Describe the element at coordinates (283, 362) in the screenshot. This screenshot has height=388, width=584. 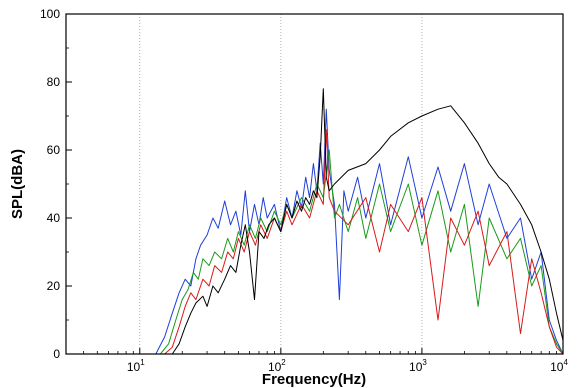
I see `x-tick-exponent: 2` at that location.